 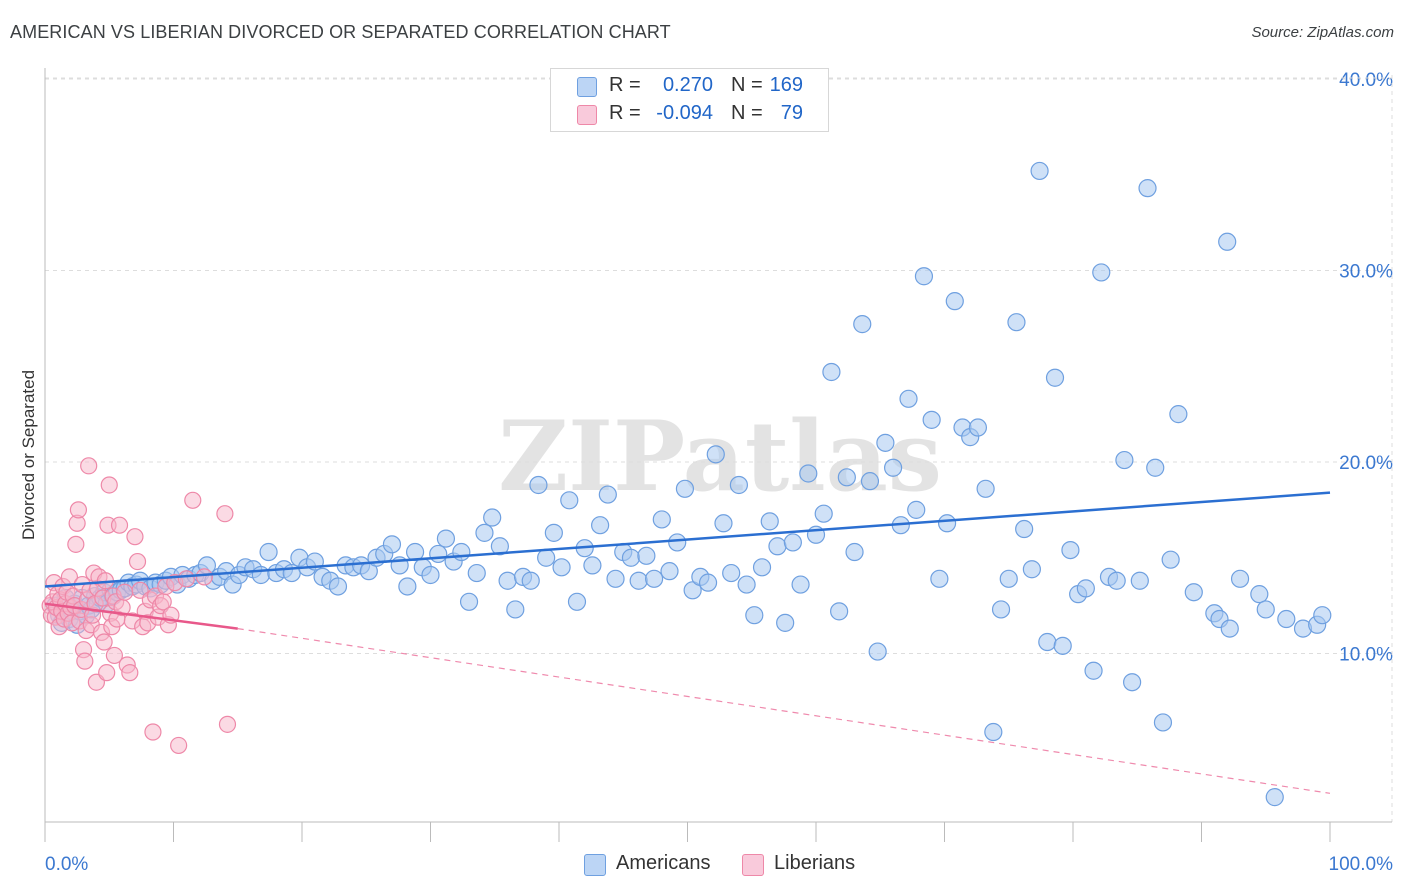 I want to click on liberians-legend-swatch, so click(x=753, y=865).